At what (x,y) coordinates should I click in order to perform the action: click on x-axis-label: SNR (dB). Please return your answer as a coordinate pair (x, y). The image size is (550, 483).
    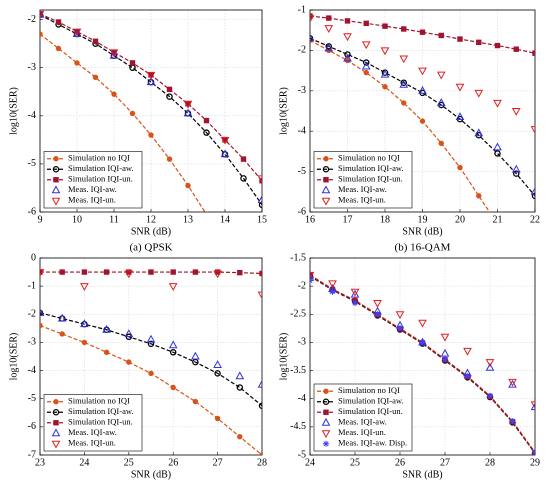
    Looking at the image, I should click on (422, 474).